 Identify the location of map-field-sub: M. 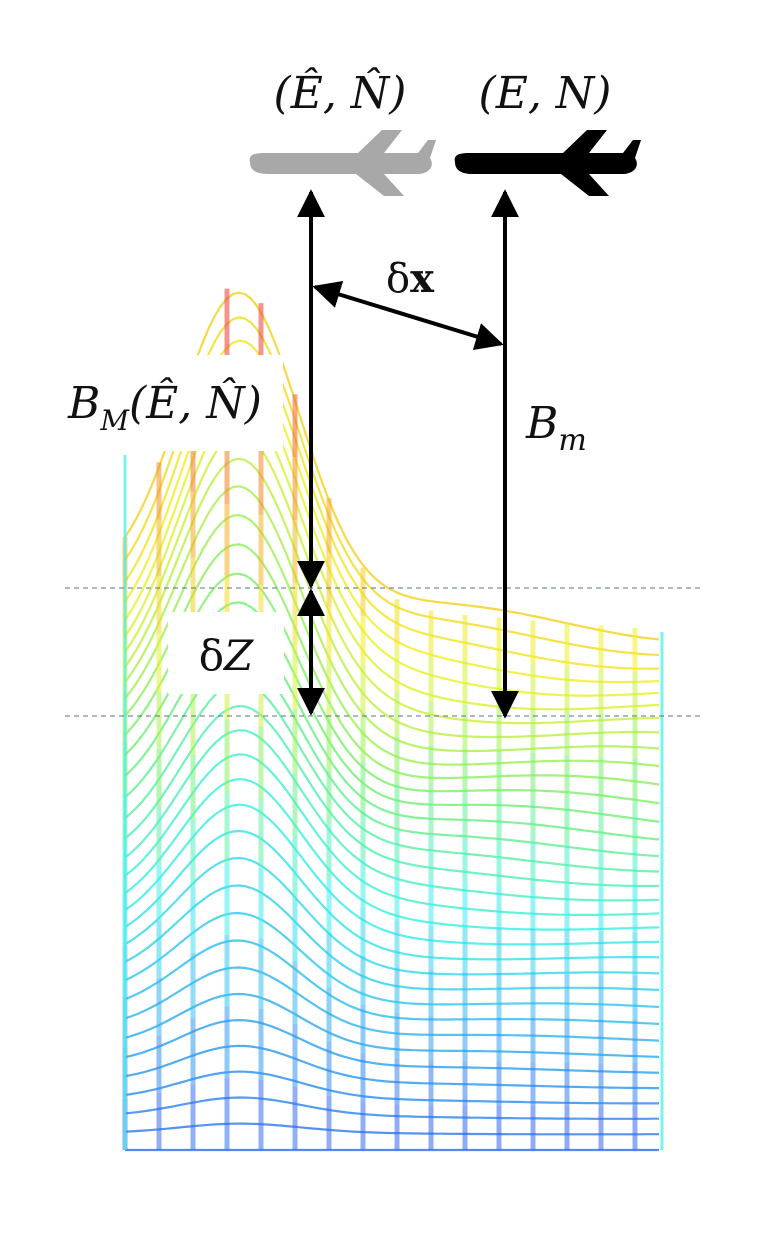
(114, 420).